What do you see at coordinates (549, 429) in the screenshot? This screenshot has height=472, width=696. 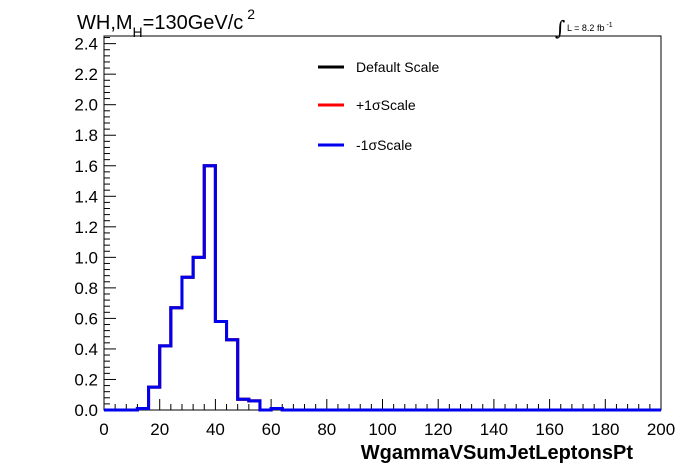 I see `x-tick-label: 160` at bounding box center [549, 429].